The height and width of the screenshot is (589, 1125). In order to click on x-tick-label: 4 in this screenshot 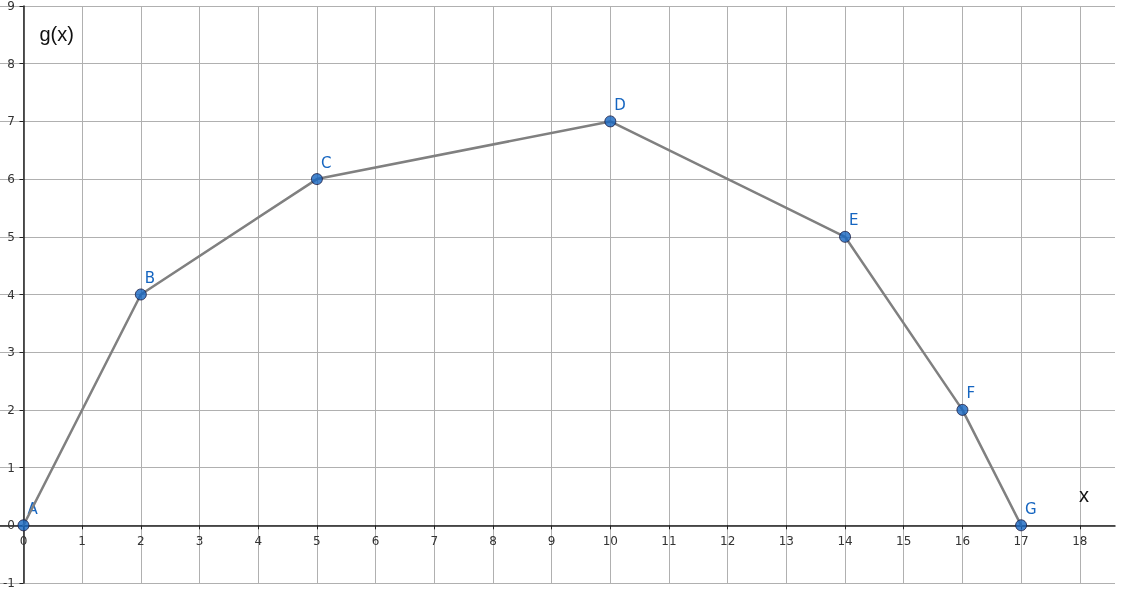, I will do `click(258, 540)`.